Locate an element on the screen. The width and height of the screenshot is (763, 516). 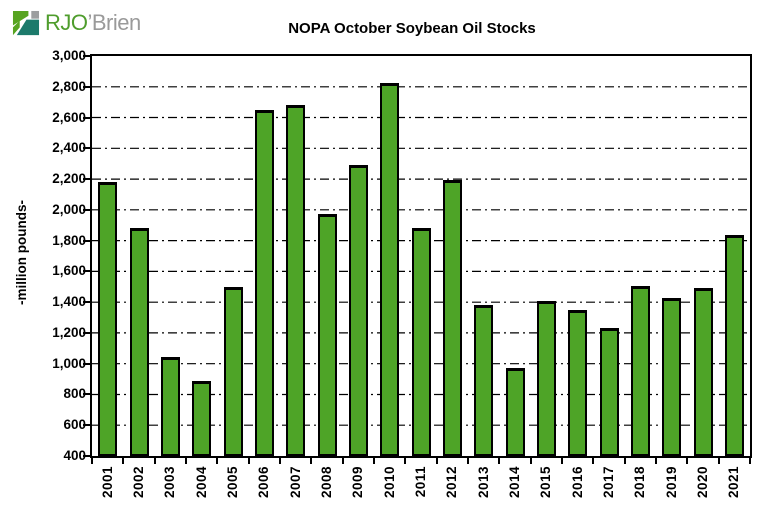
chart-title: NOPA October Soybean Oil Stocks is located at coordinates (412, 28).